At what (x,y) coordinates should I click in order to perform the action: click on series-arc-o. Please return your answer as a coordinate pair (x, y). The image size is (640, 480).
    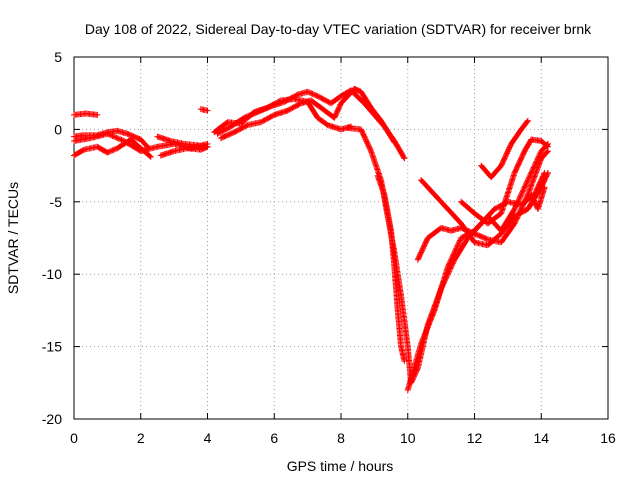
    Looking at the image, I should click on (484, 209).